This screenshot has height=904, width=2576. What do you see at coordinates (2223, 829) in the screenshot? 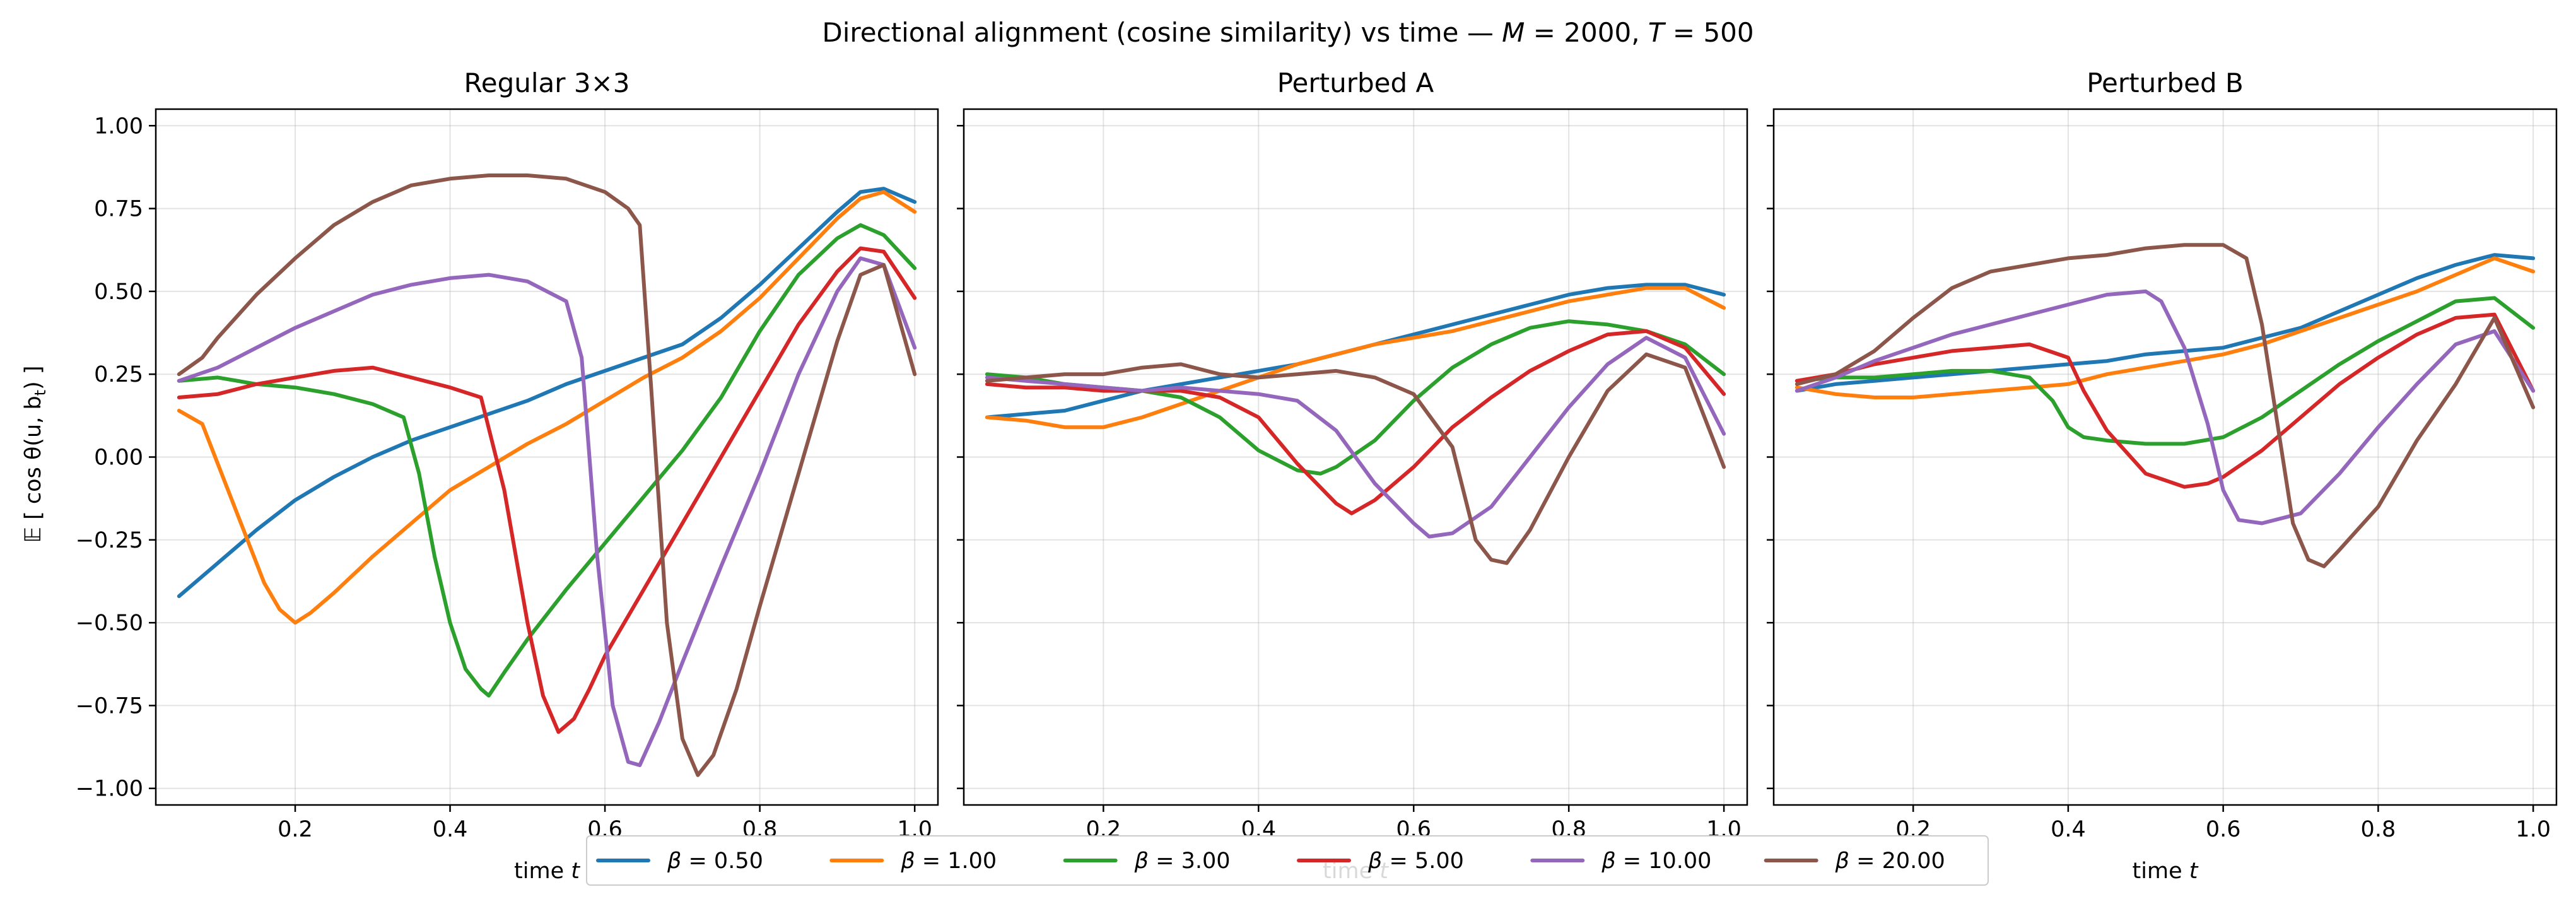
I see `x-tick-label: 0.6` at bounding box center [2223, 829].